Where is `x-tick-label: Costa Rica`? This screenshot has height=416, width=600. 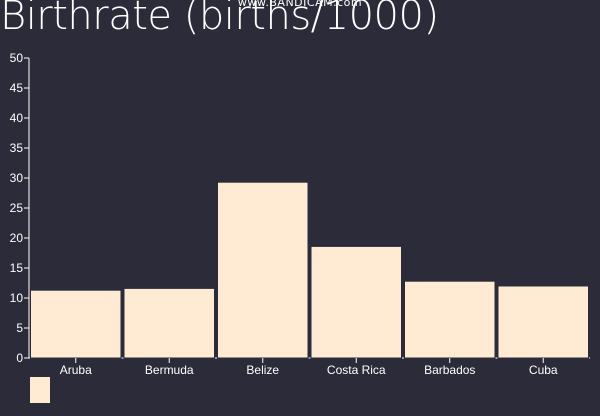
x-tick-label: Costa Rica is located at coordinates (356, 370).